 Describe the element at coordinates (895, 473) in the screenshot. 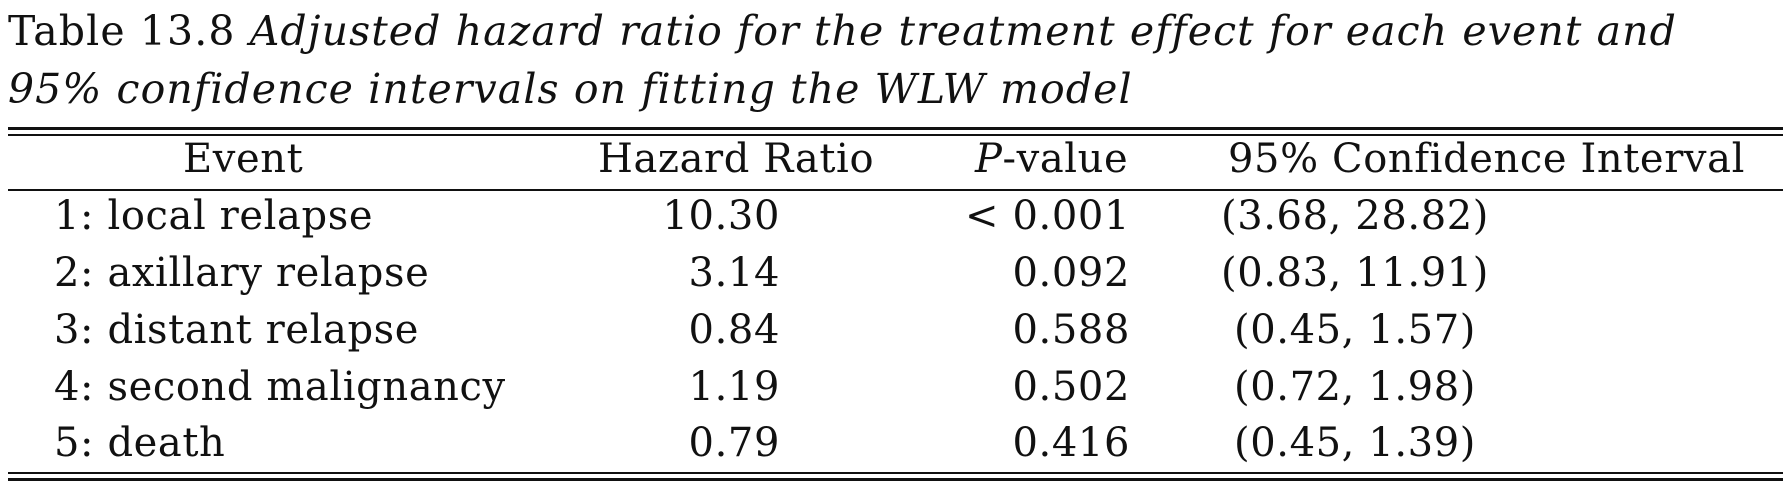

I see `bottom-rule-thin` at that location.